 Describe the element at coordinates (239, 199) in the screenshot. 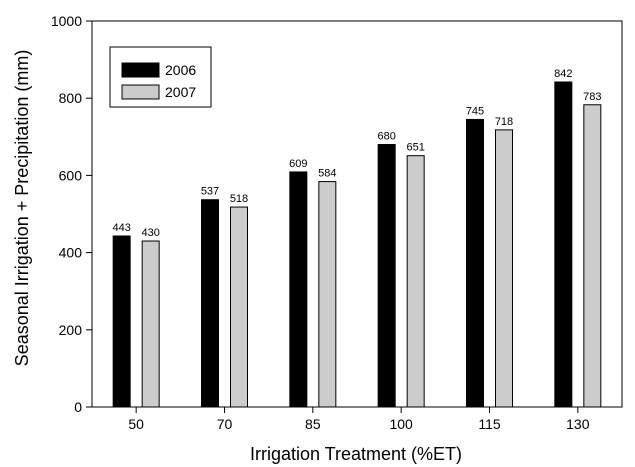

I see `data-label: 518` at that location.